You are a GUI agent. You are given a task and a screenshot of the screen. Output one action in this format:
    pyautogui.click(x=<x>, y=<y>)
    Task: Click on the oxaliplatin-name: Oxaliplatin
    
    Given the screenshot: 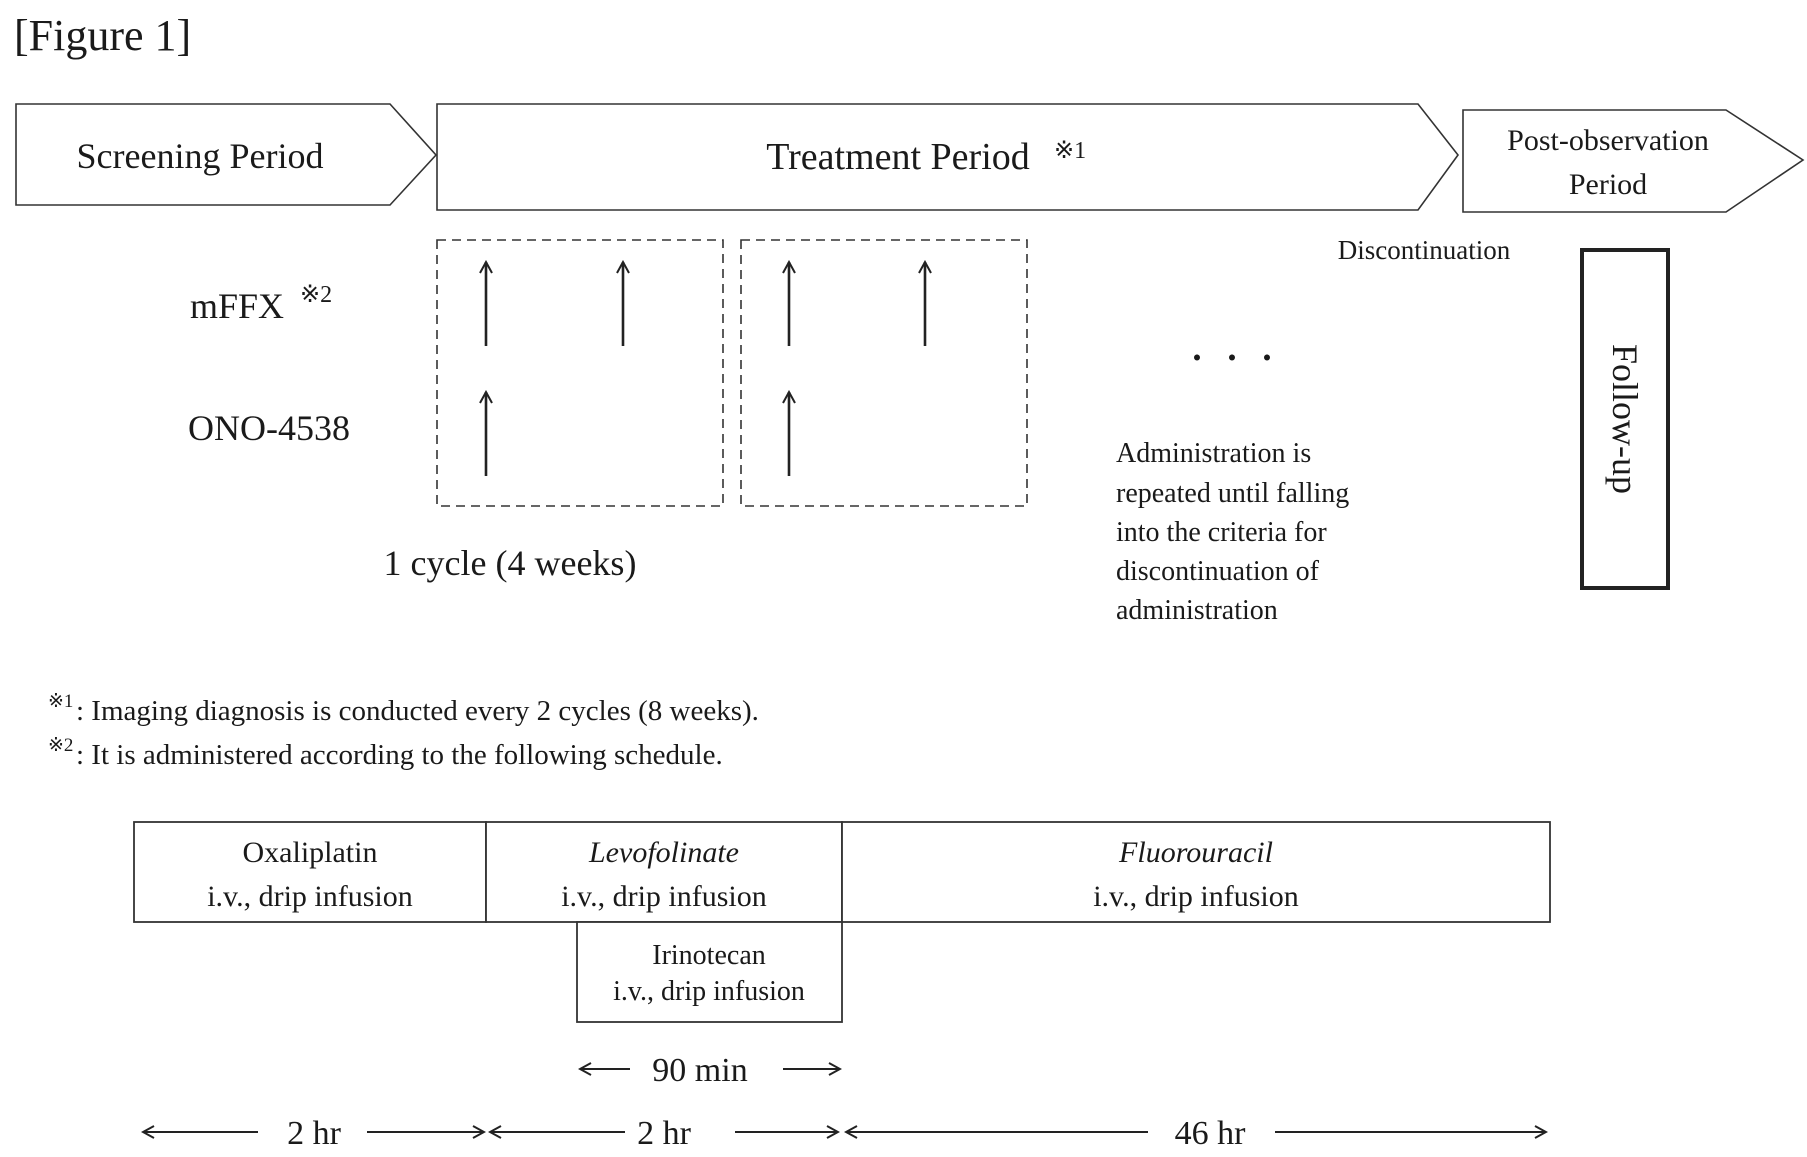 What is the action you would take?
    pyautogui.click(x=310, y=852)
    